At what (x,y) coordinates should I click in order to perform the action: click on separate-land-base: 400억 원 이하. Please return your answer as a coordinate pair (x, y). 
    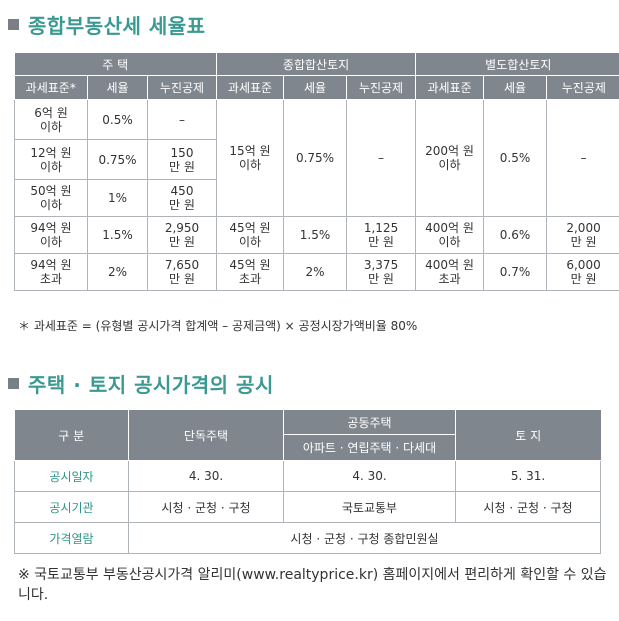
    Looking at the image, I should click on (450, 235).